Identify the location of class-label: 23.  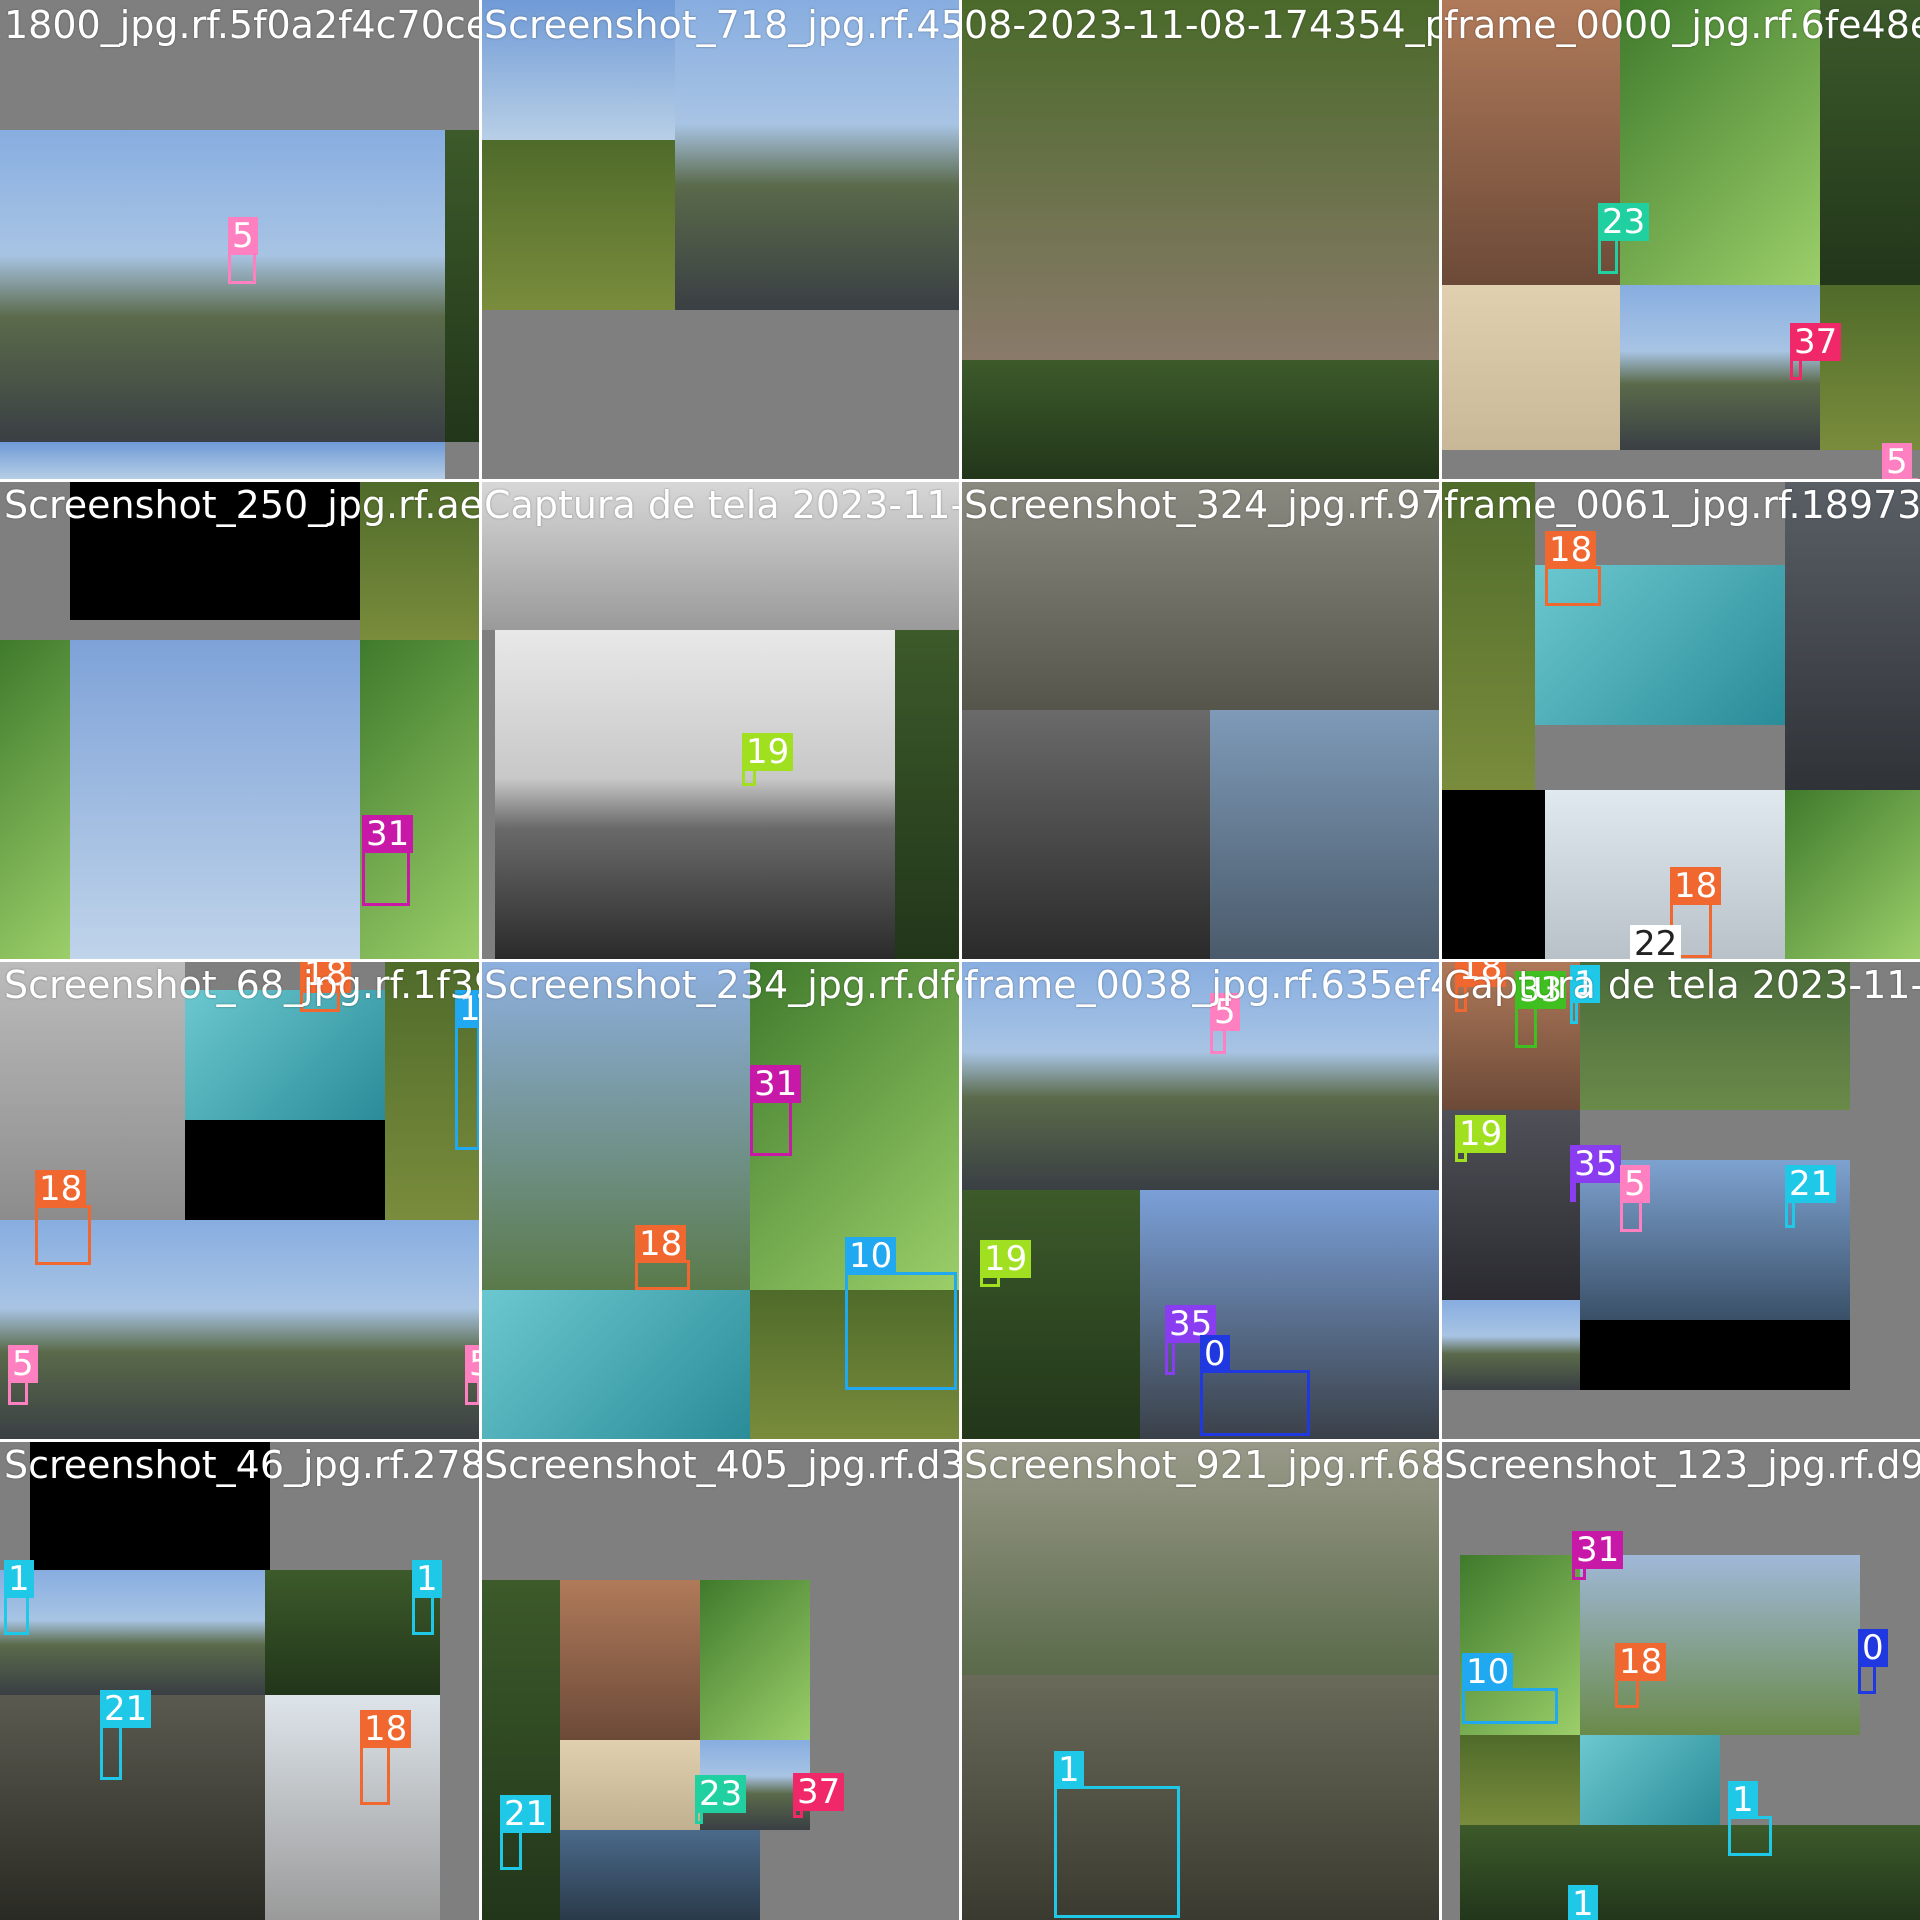
(1624, 222).